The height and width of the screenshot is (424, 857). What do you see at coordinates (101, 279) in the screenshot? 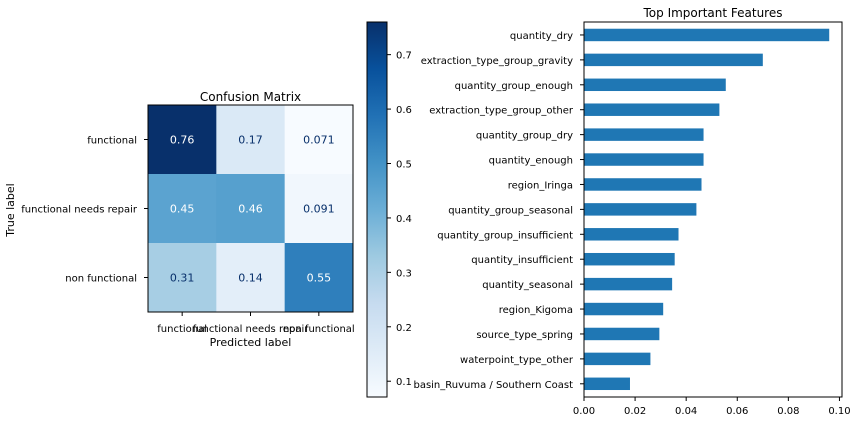
I see `y-tick-label: non functional` at bounding box center [101, 279].